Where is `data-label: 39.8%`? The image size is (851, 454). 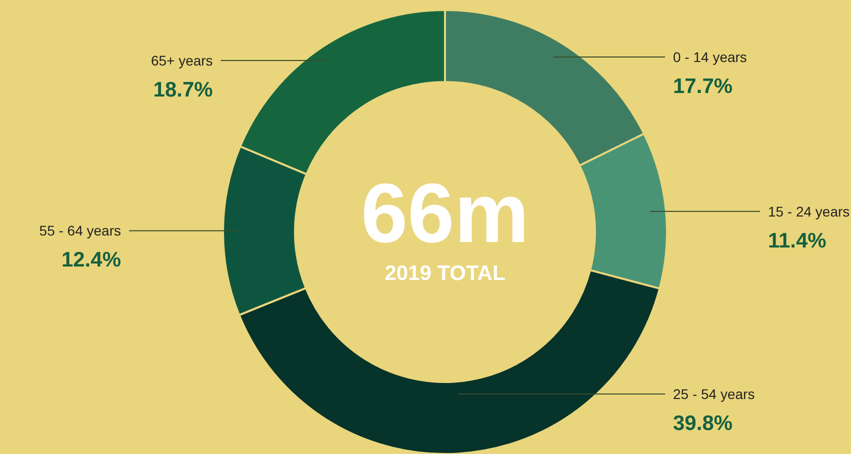 data-label: 39.8% is located at coordinates (703, 423).